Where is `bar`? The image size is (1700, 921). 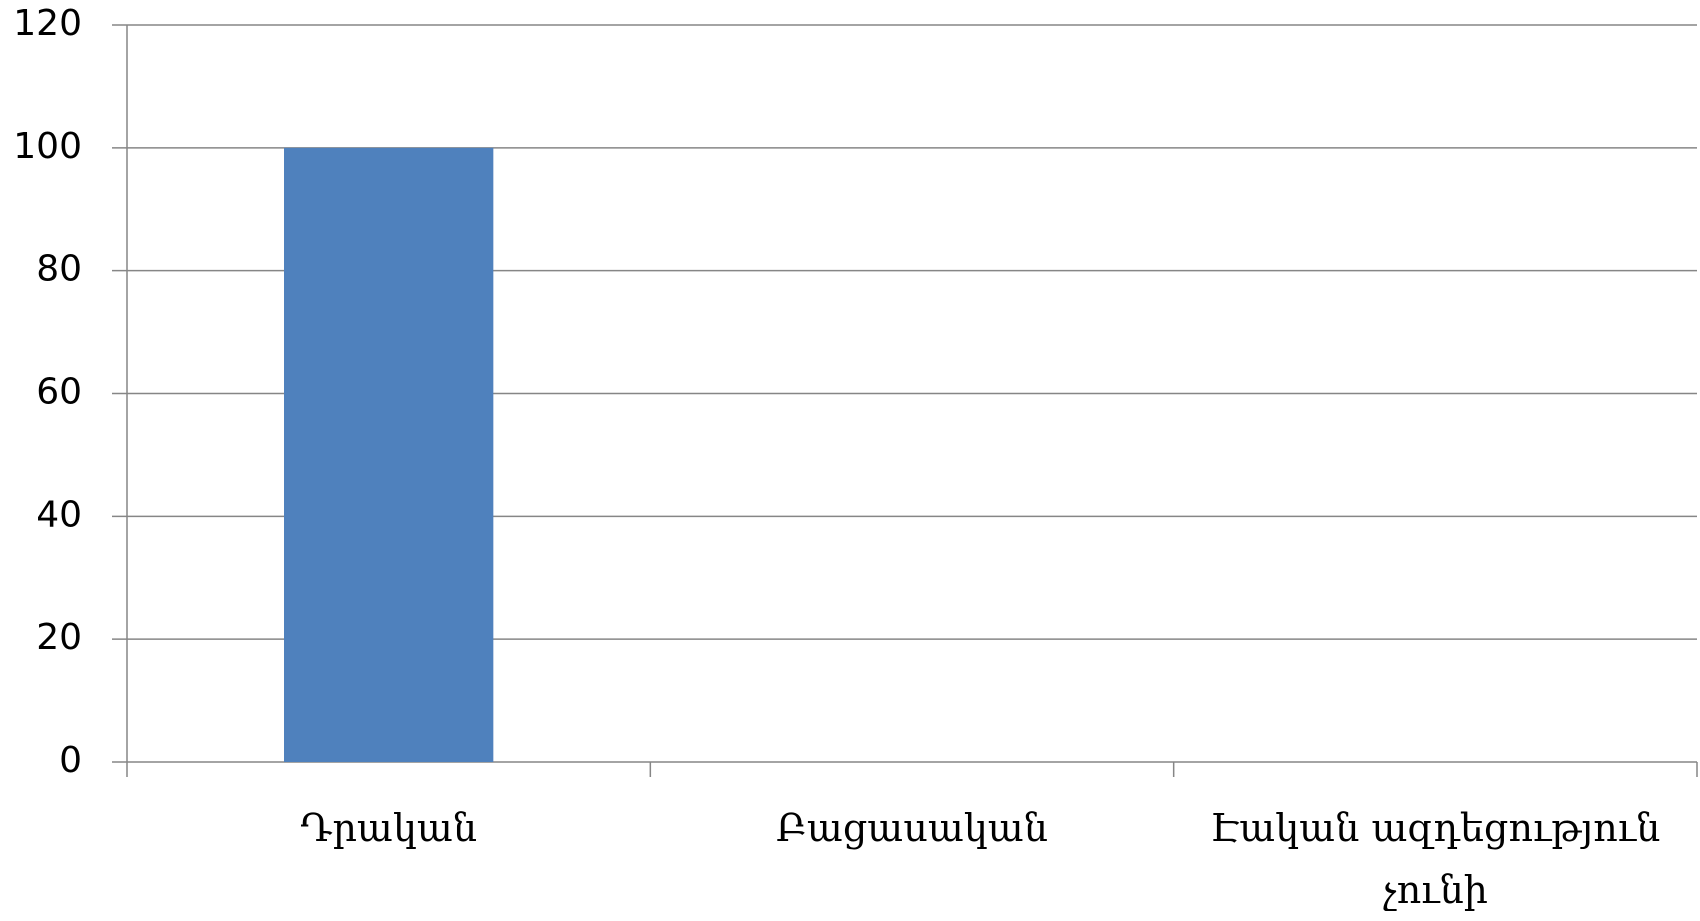 bar is located at coordinates (389, 455).